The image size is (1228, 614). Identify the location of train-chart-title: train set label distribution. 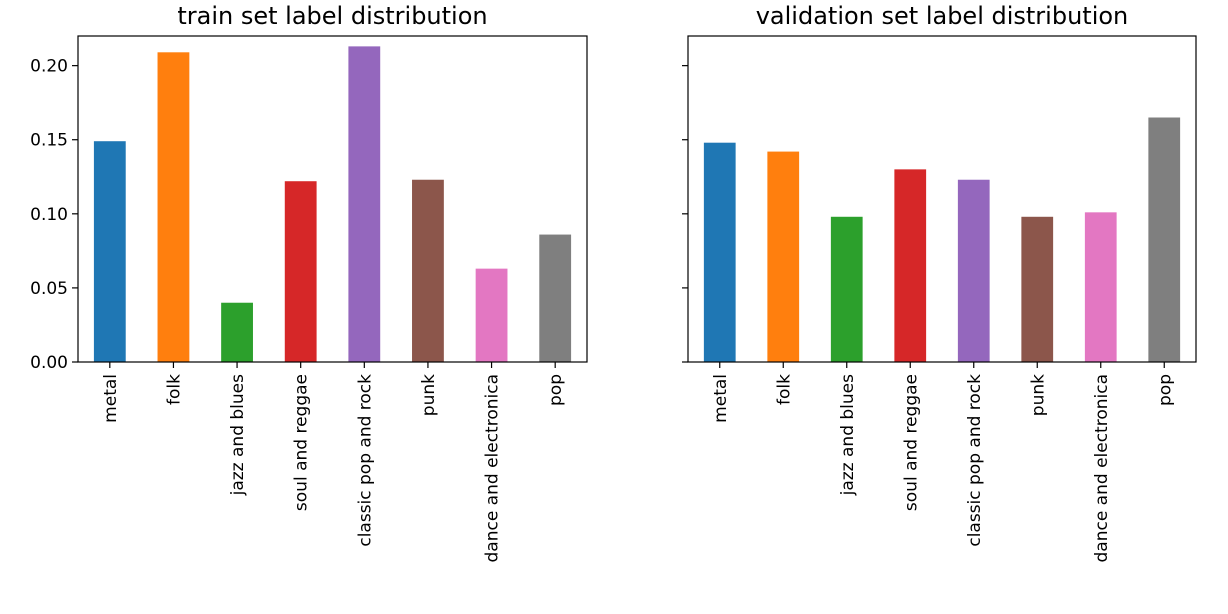
(332, 16).